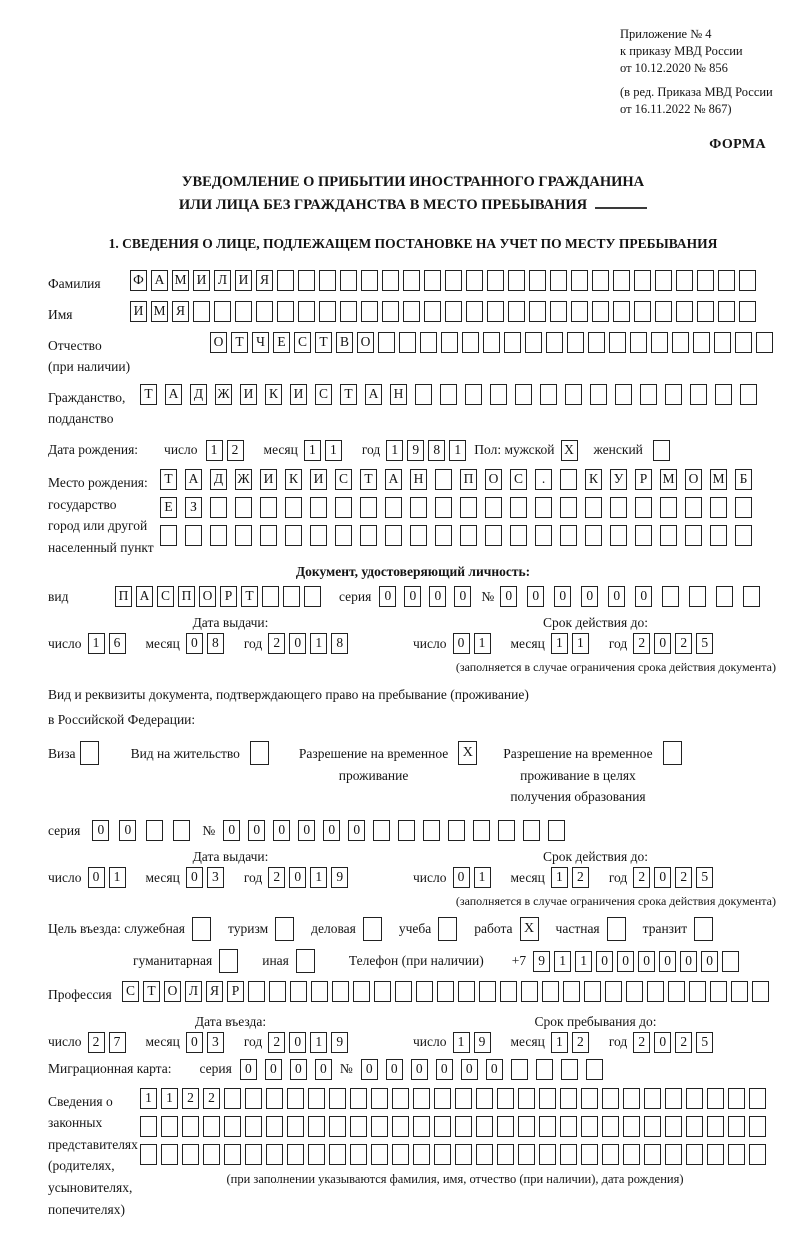 The width and height of the screenshot is (800, 1240). Describe the element at coordinates (449, 929) in the screenshot. I see `purpose-study-checkbox` at that location.